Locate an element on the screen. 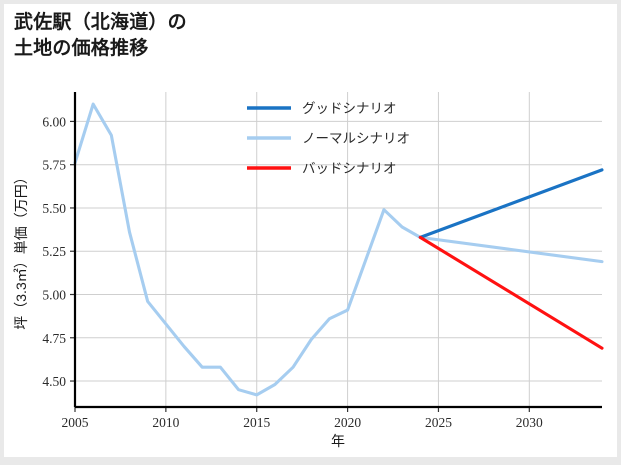 The width and height of the screenshot is (621, 465). x-tick-labels: 2005 2010 2015 2020 2025 2030 is located at coordinates (303, 422).